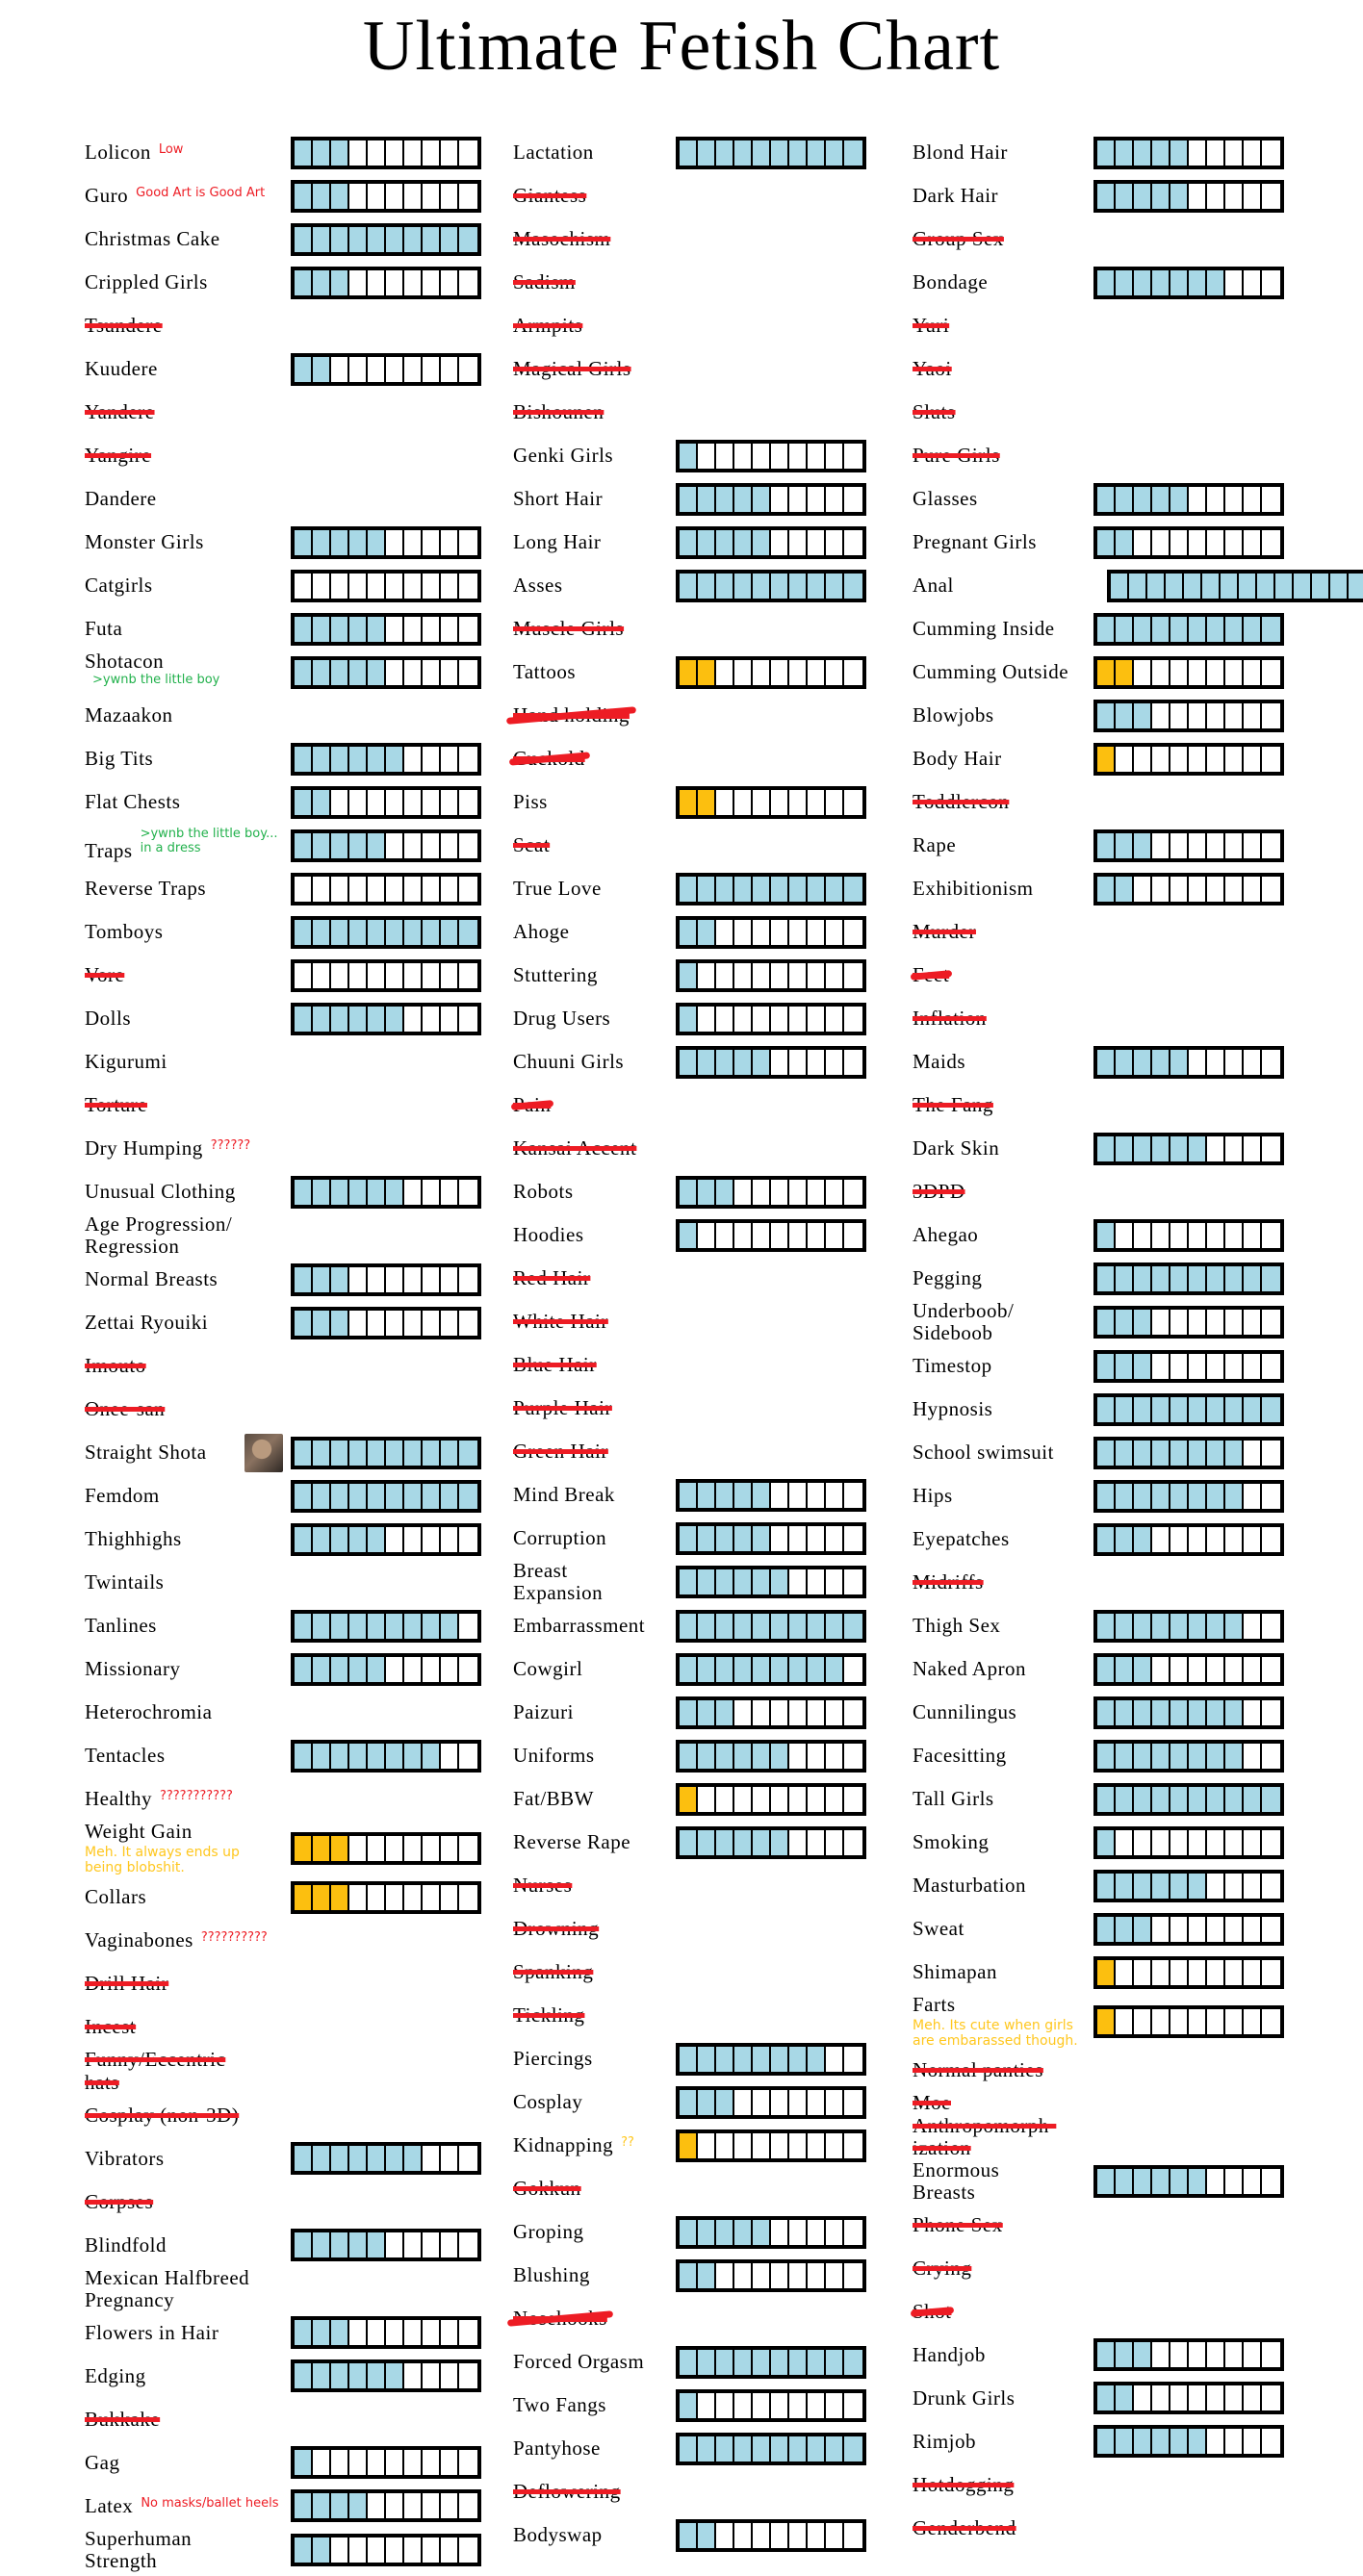  Describe the element at coordinates (283, 1799) in the screenshot. I see `chart-row: Healthy???????????` at that location.